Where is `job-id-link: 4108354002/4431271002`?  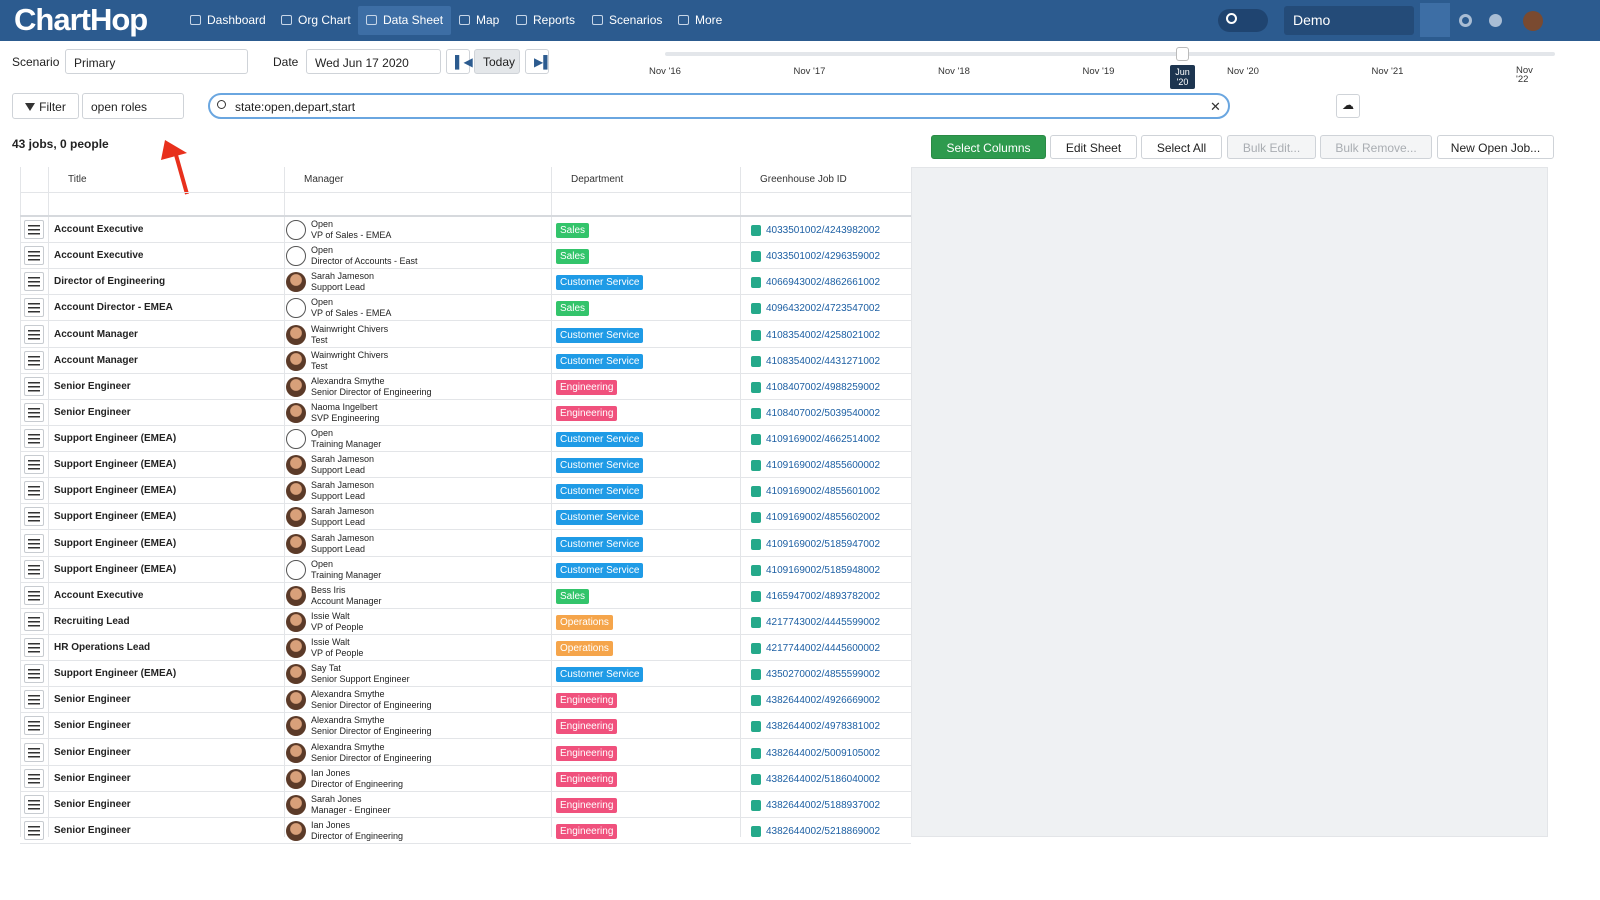
job-id-link: 4108354002/4431271002 is located at coordinates (823, 361).